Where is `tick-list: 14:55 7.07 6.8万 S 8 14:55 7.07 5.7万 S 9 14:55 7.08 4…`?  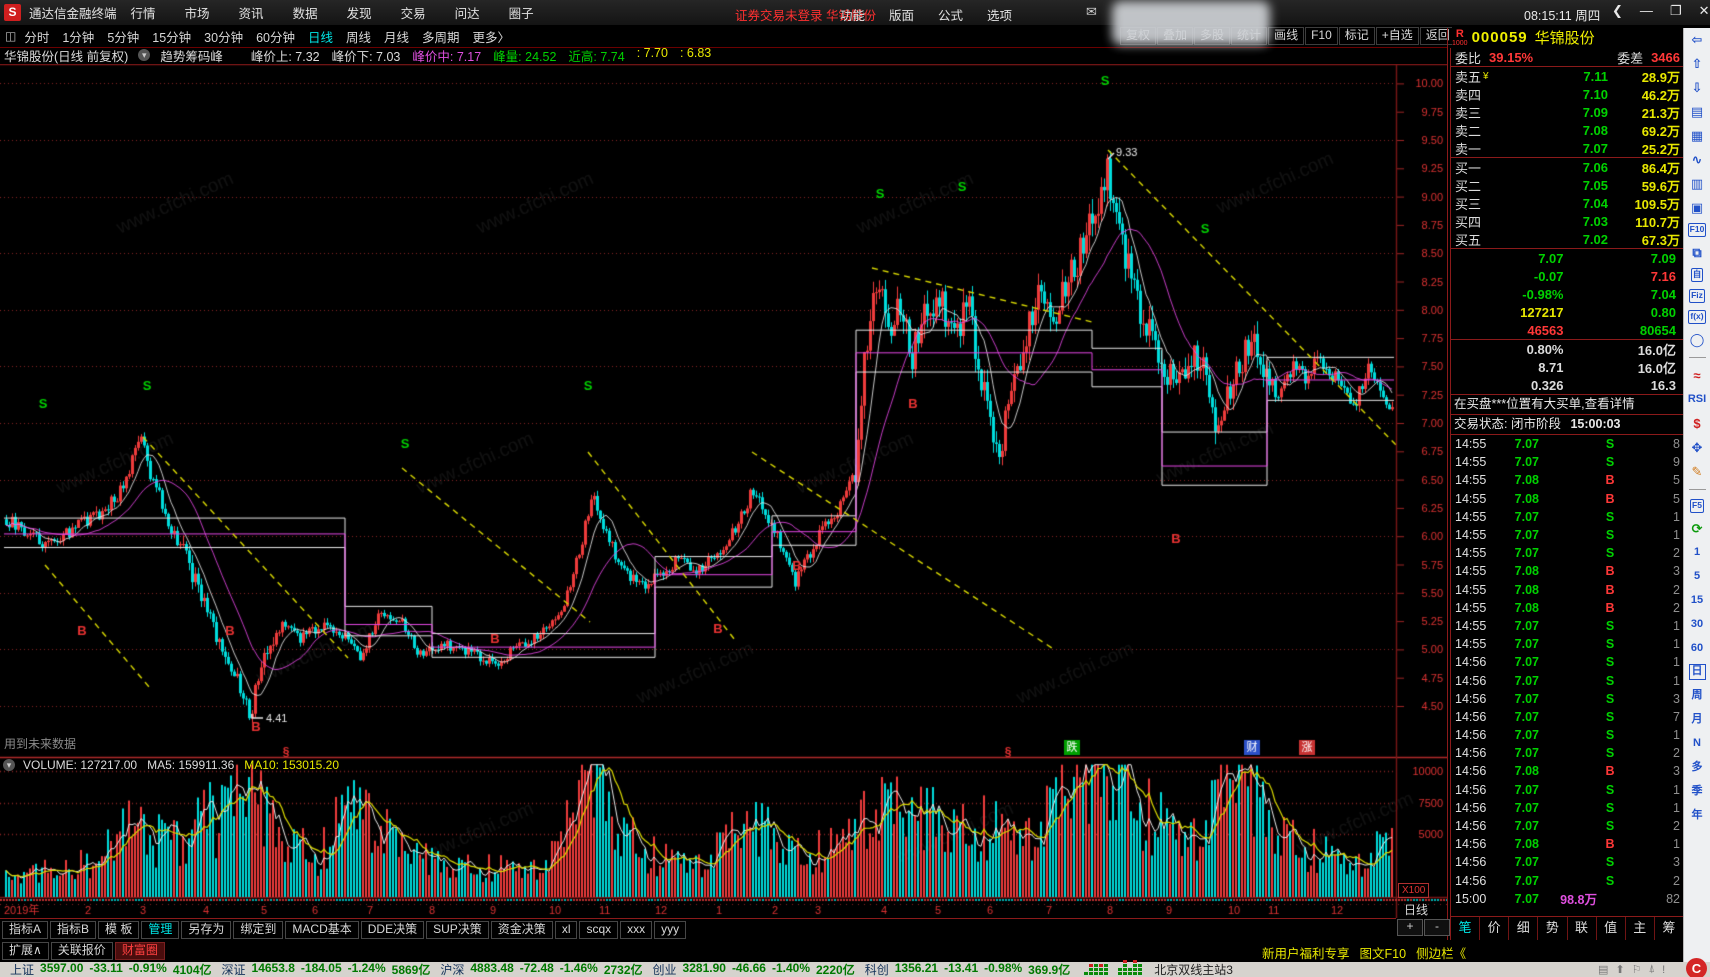
tick-list: 14:55 7.07 6.8万 S 8 14:55 7.07 5.7万 S 9 14:55 7.08 4… is located at coordinates (1567, 675).